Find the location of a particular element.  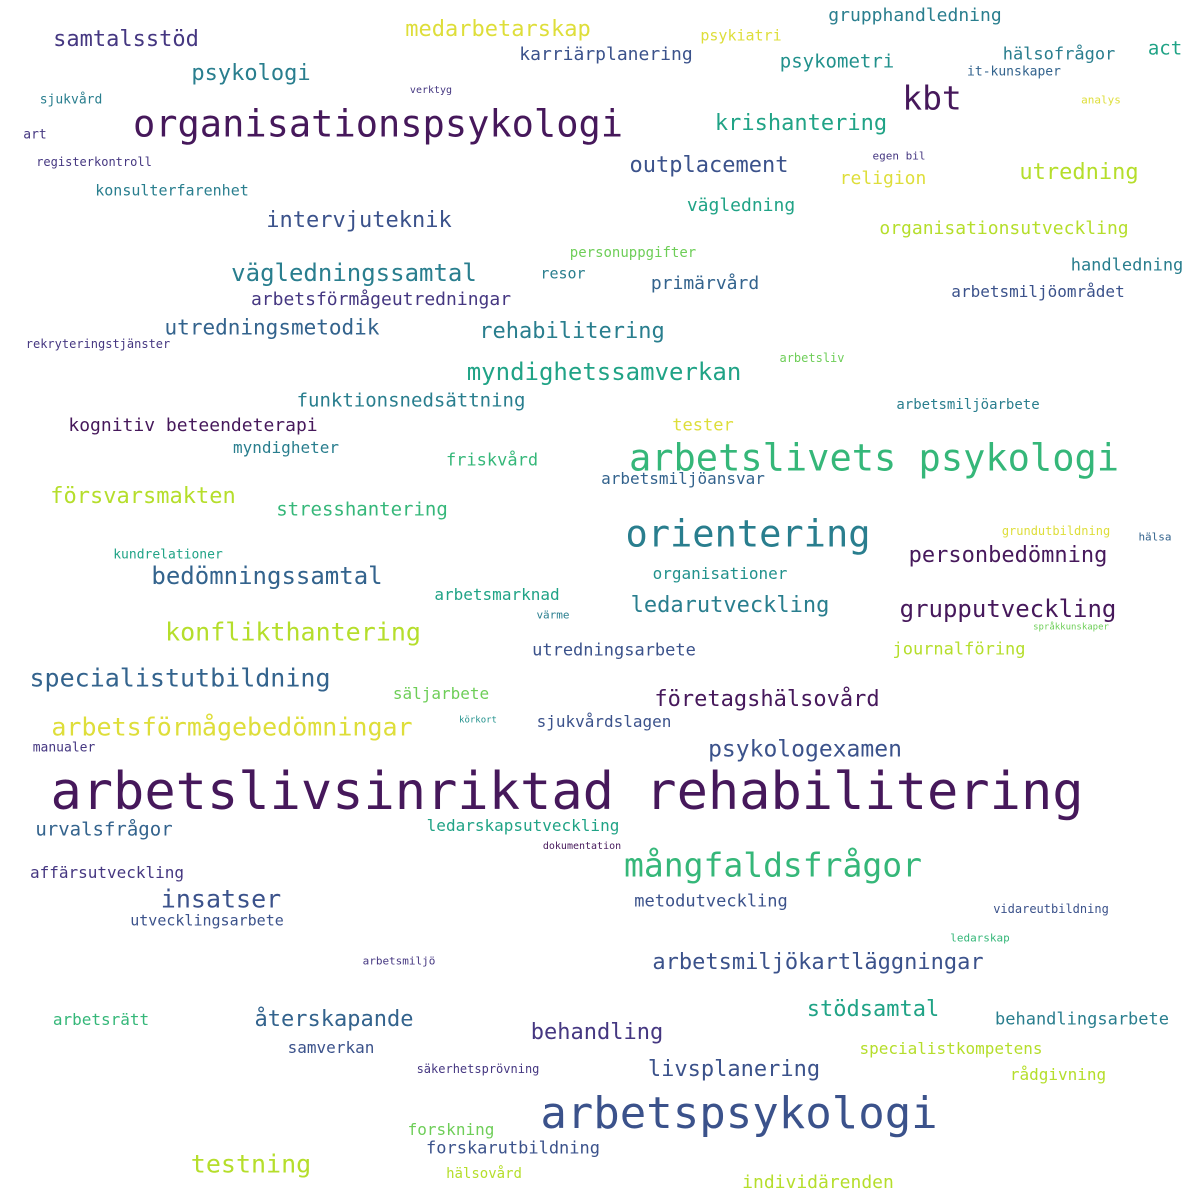

cloud-word: arbetsmiljöansvar is located at coordinates (683, 478).